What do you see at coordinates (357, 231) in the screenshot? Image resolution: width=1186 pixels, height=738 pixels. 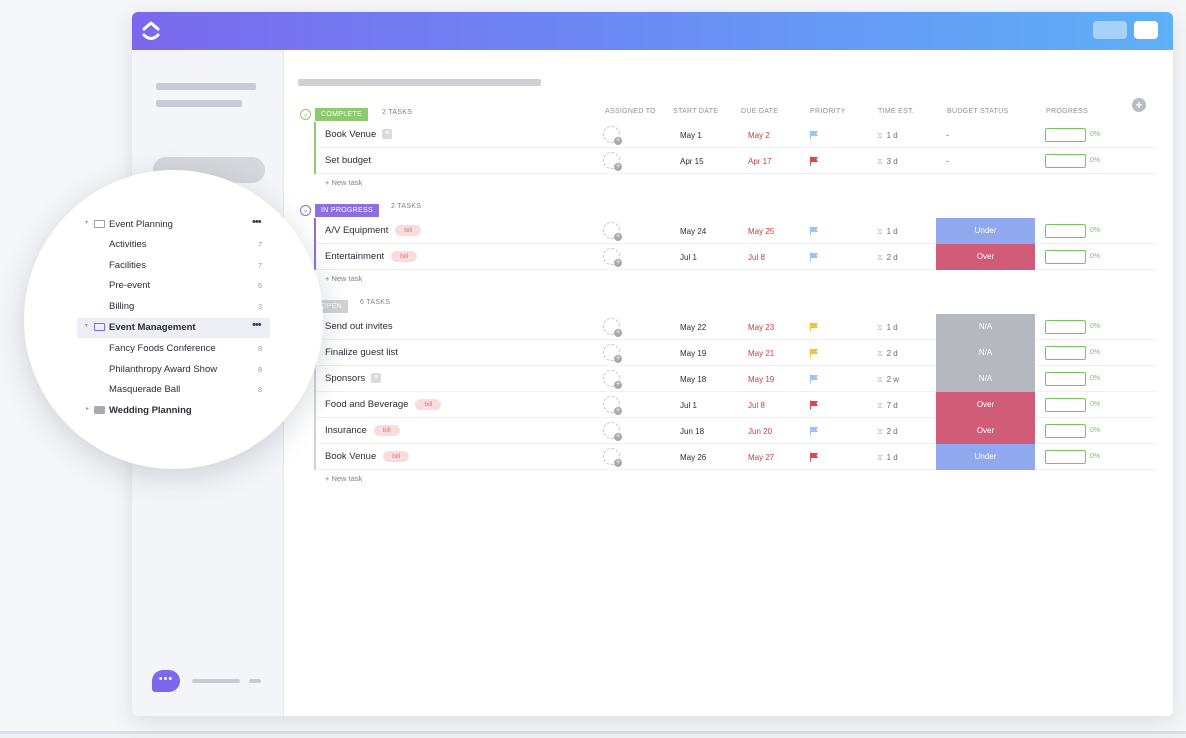 I see `task-name-text: A/V Equipment` at bounding box center [357, 231].